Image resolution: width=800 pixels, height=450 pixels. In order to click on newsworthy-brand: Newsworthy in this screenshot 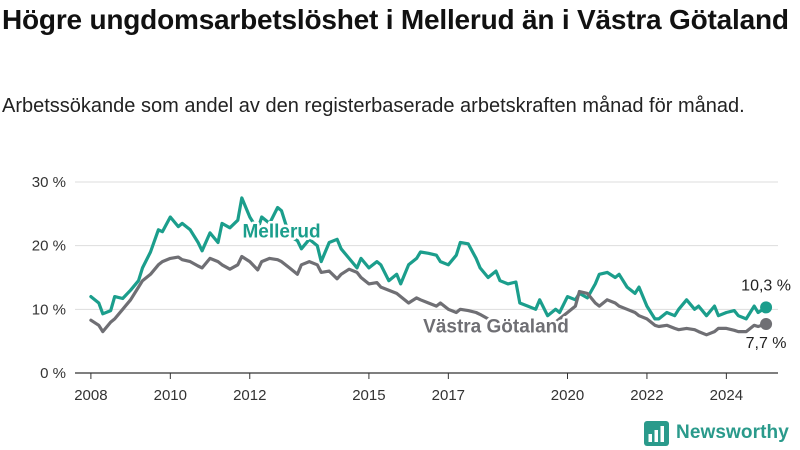, I will do `click(716, 433)`.